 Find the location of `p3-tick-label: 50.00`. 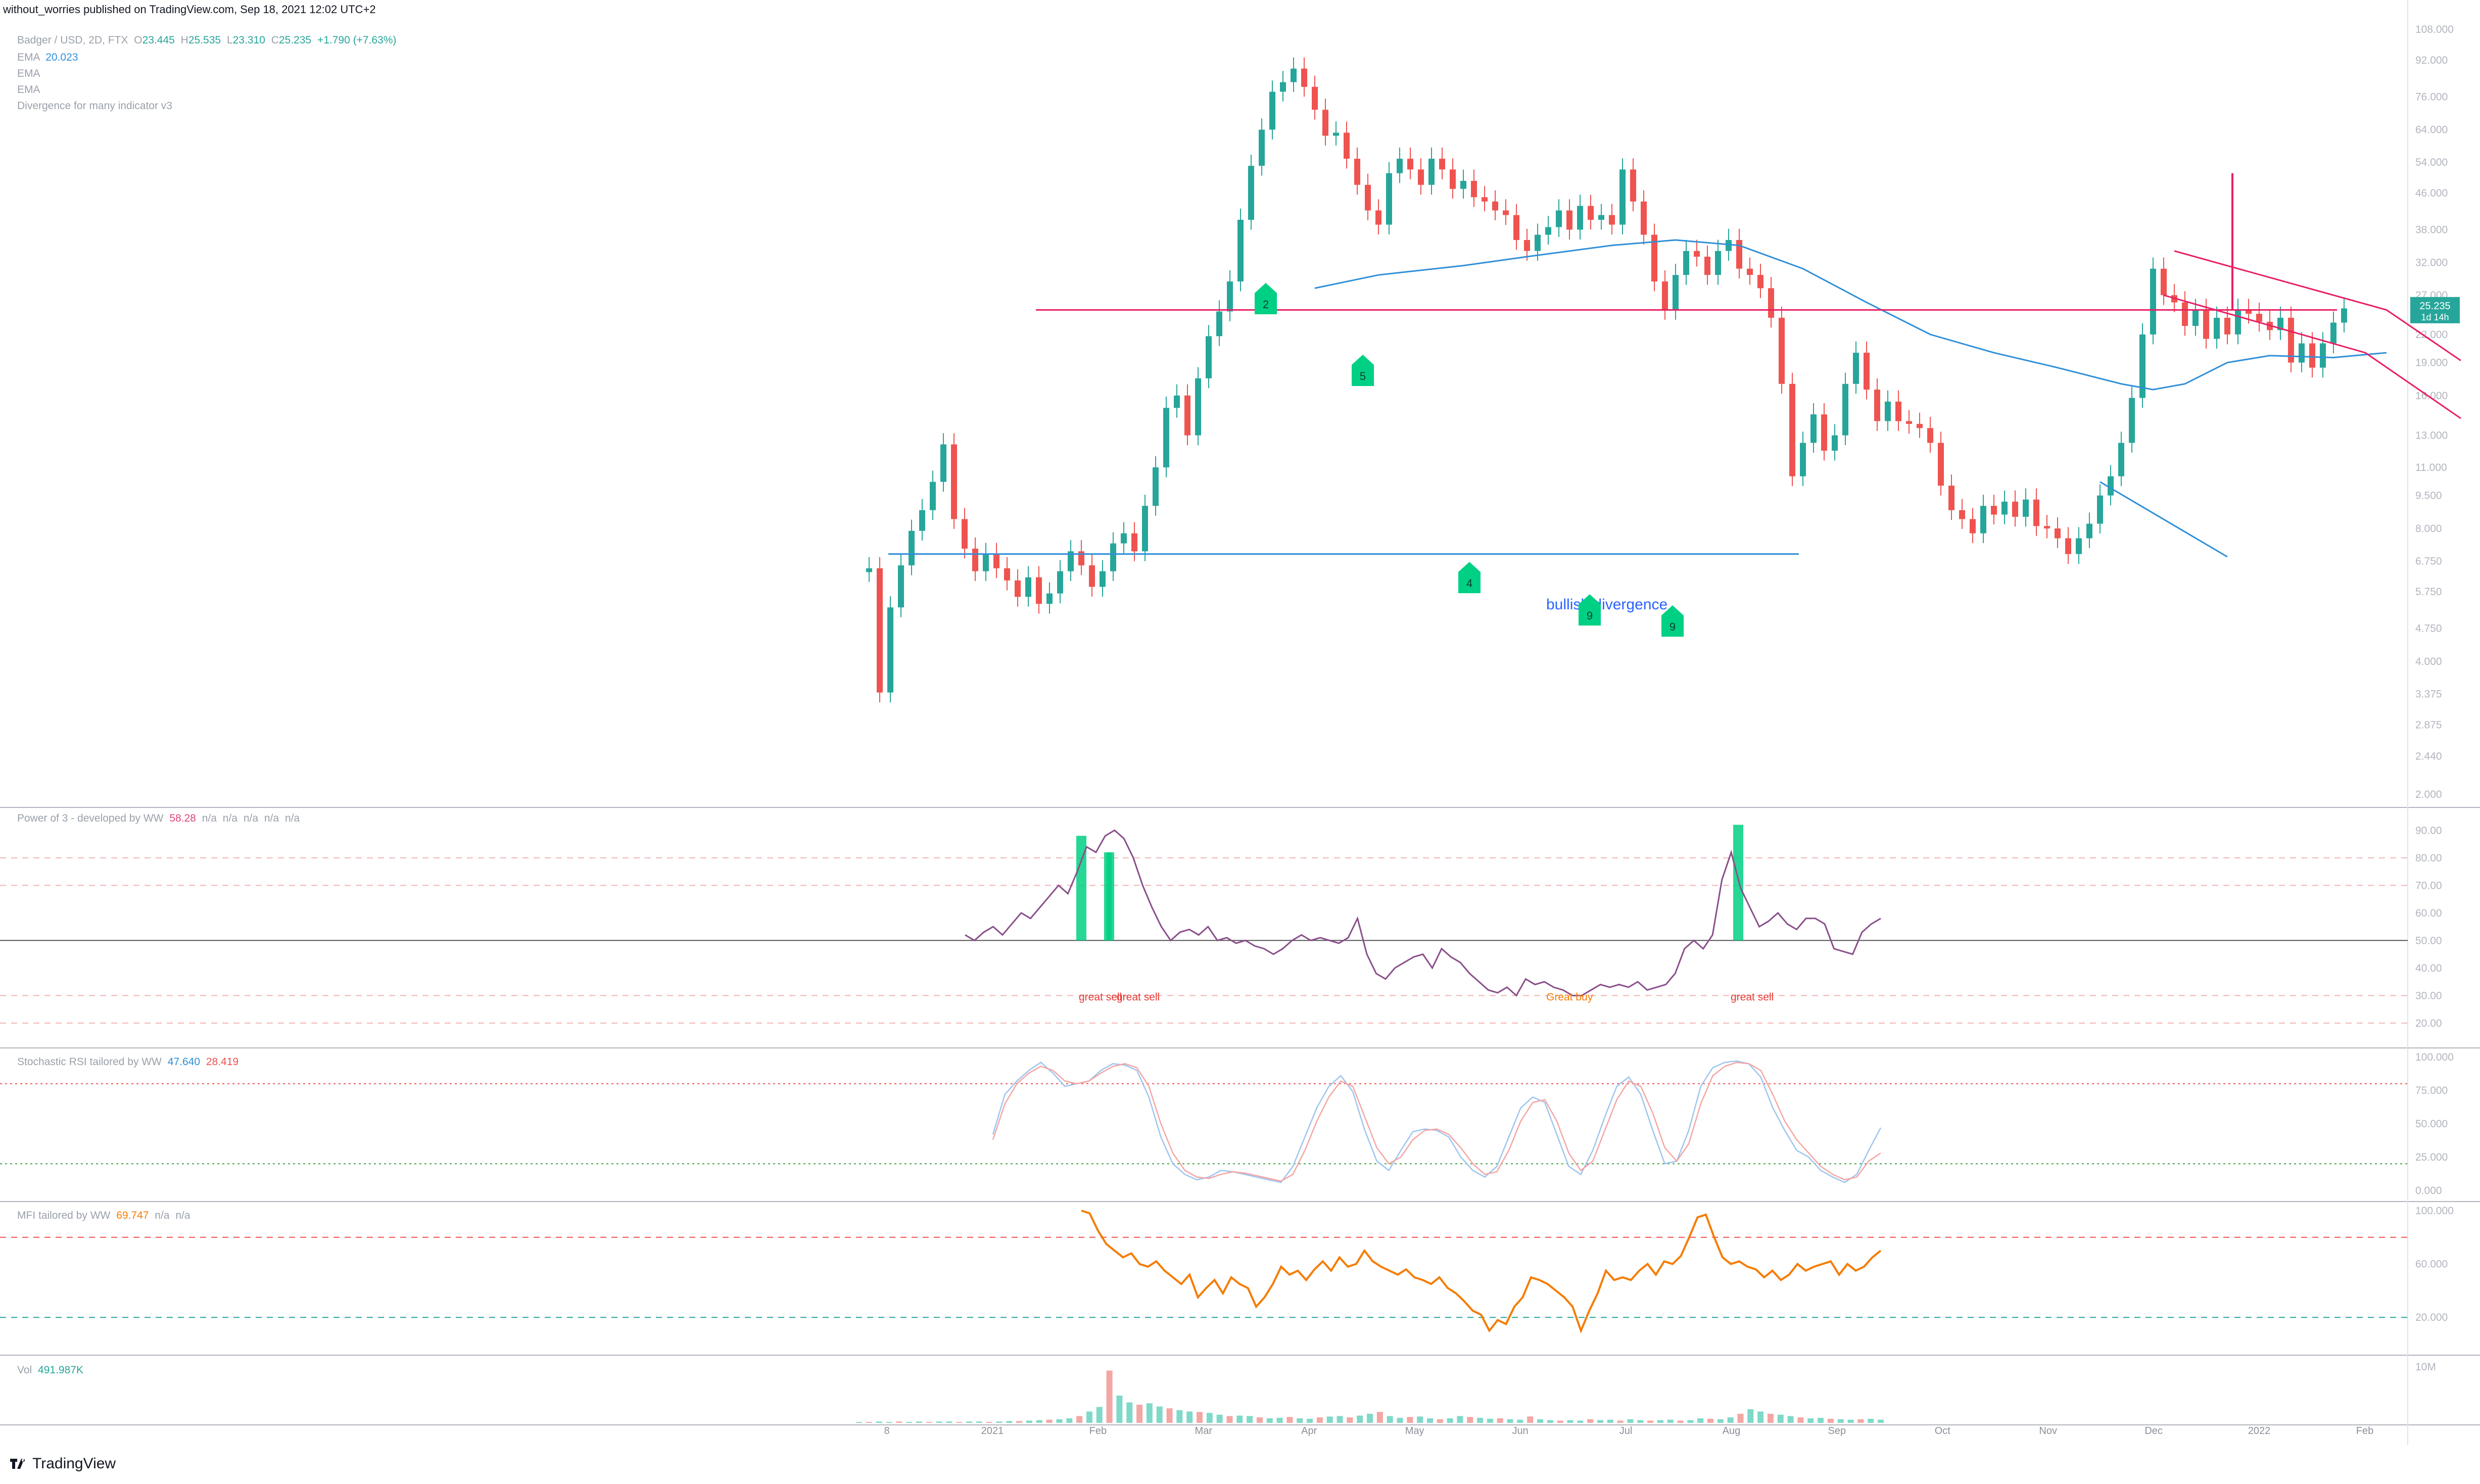

p3-tick-label: 50.00 is located at coordinates (2428, 941).